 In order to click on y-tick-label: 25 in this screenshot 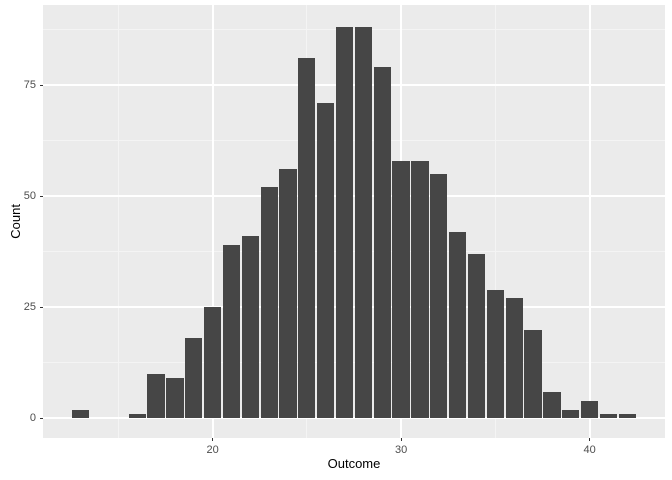, I will do `click(29, 307)`.